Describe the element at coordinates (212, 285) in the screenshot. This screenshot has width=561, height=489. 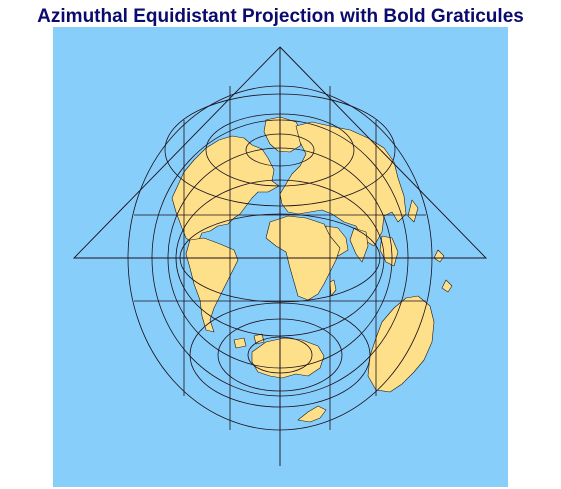
I see `south-america` at that location.